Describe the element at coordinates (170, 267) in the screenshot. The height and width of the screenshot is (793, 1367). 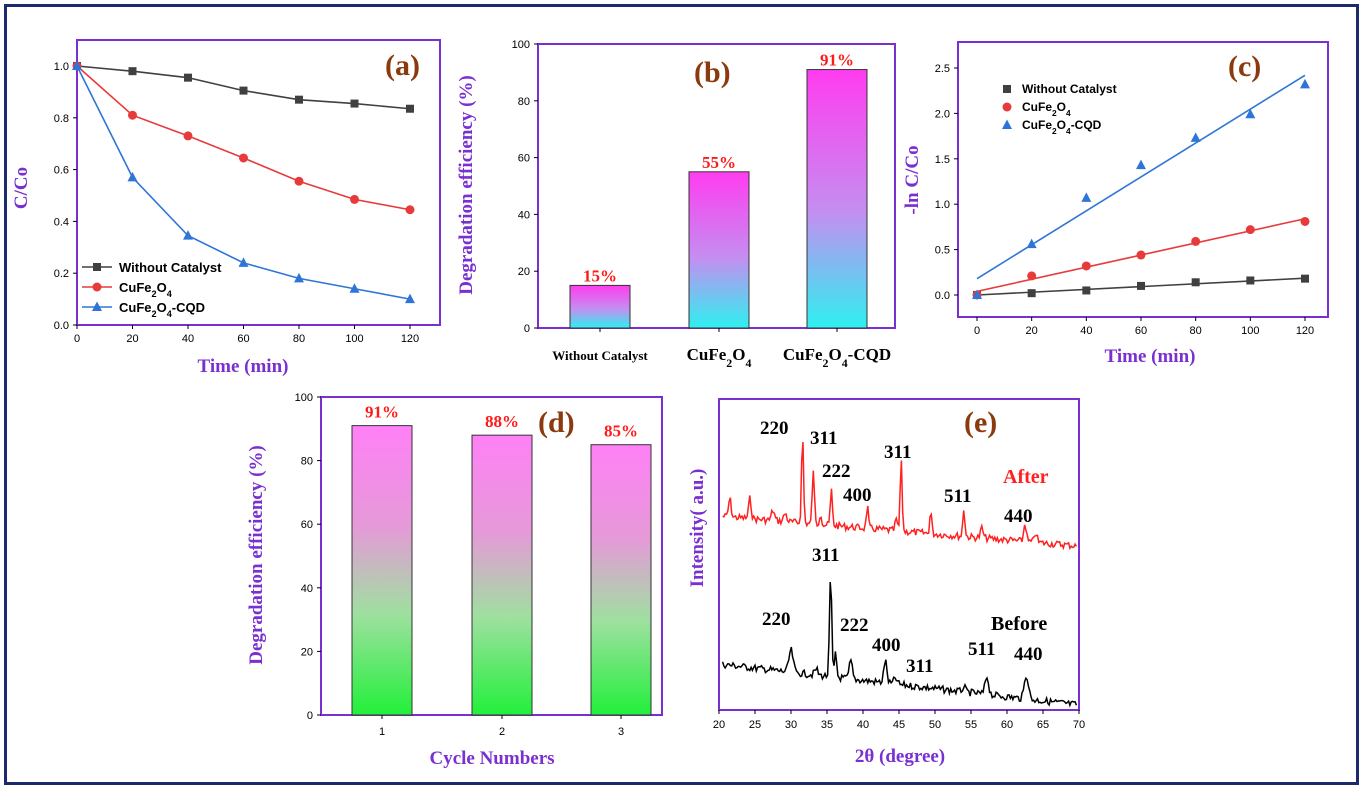
I see `panel-a-legend-label: Without Catalyst` at that location.